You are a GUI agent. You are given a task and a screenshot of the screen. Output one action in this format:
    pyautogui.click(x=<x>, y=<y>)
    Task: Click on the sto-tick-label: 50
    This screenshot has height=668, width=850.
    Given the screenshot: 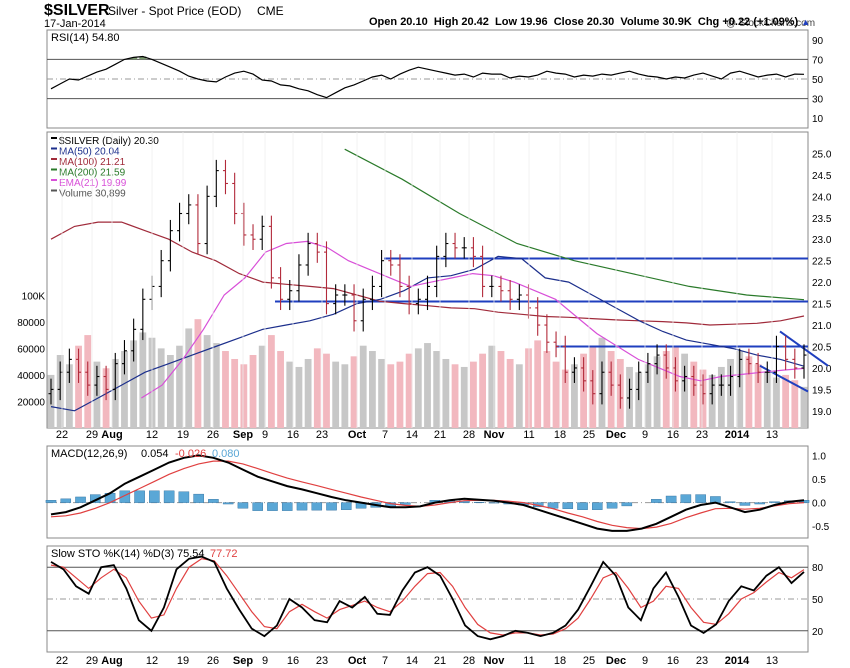 What is the action you would take?
    pyautogui.click(x=818, y=600)
    